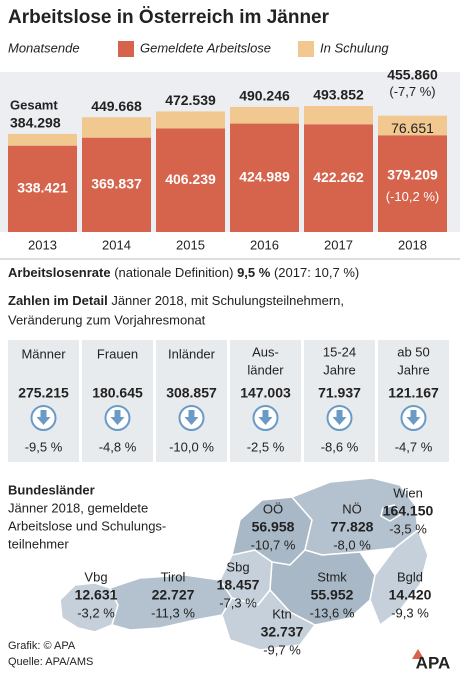 The height and width of the screenshot is (680, 460). I want to click on total-label: 449.668, so click(116, 106).